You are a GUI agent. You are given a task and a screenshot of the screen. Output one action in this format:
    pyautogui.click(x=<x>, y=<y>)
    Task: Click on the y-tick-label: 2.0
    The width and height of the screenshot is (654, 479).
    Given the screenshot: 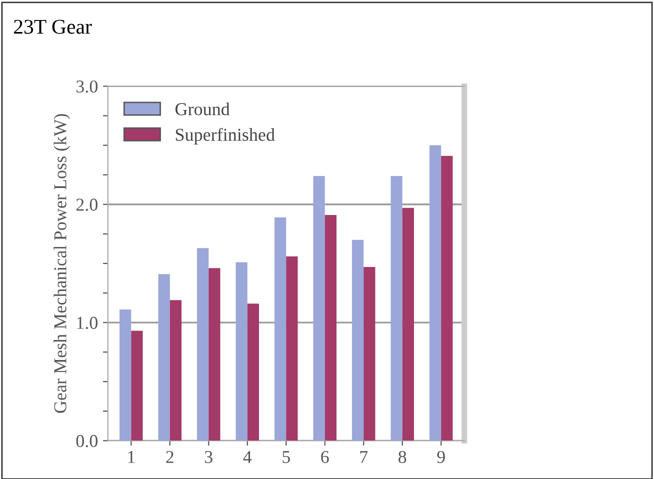 What is the action you would take?
    pyautogui.click(x=87, y=204)
    